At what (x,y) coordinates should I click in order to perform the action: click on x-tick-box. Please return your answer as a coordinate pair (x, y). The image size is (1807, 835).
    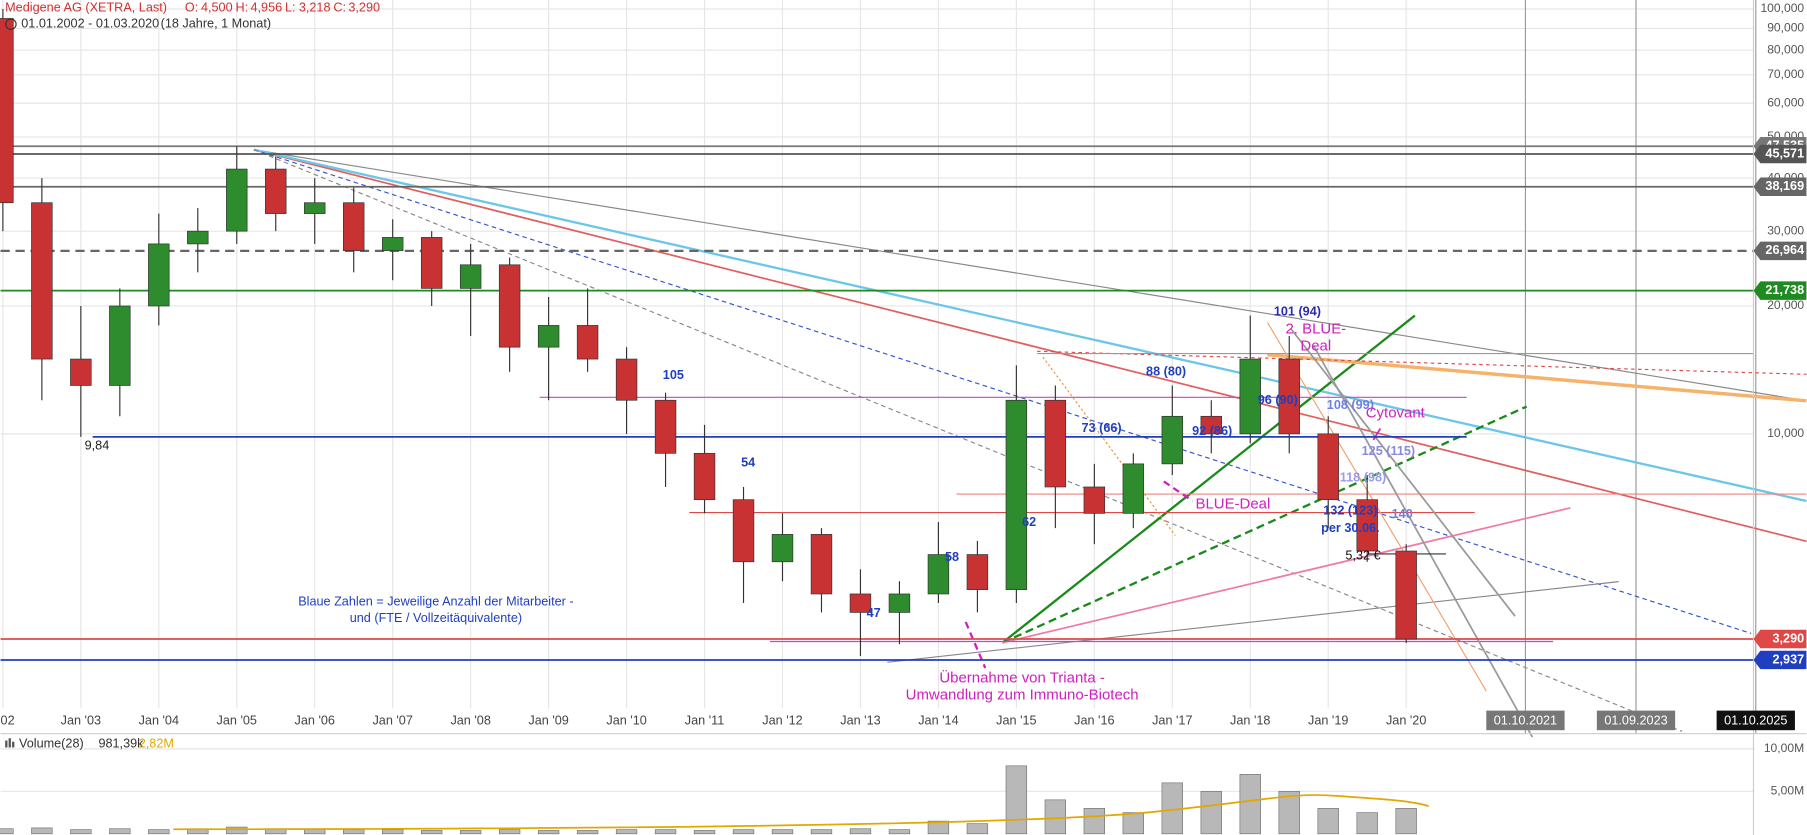
    Looking at the image, I should click on (1525, 720).